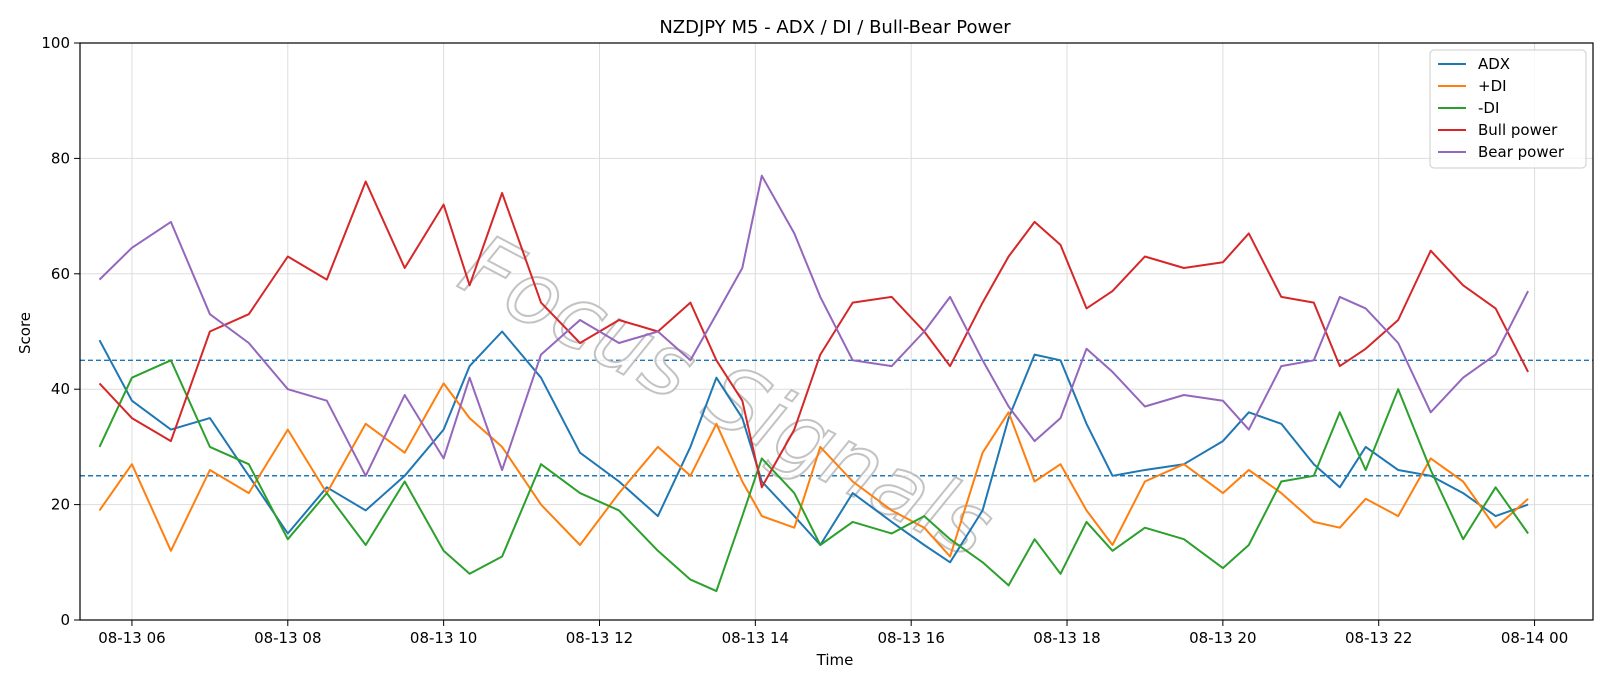 The width and height of the screenshot is (1600, 686). Describe the element at coordinates (910, 638) in the screenshot. I see `x-tick-label: 08-13 16` at that location.